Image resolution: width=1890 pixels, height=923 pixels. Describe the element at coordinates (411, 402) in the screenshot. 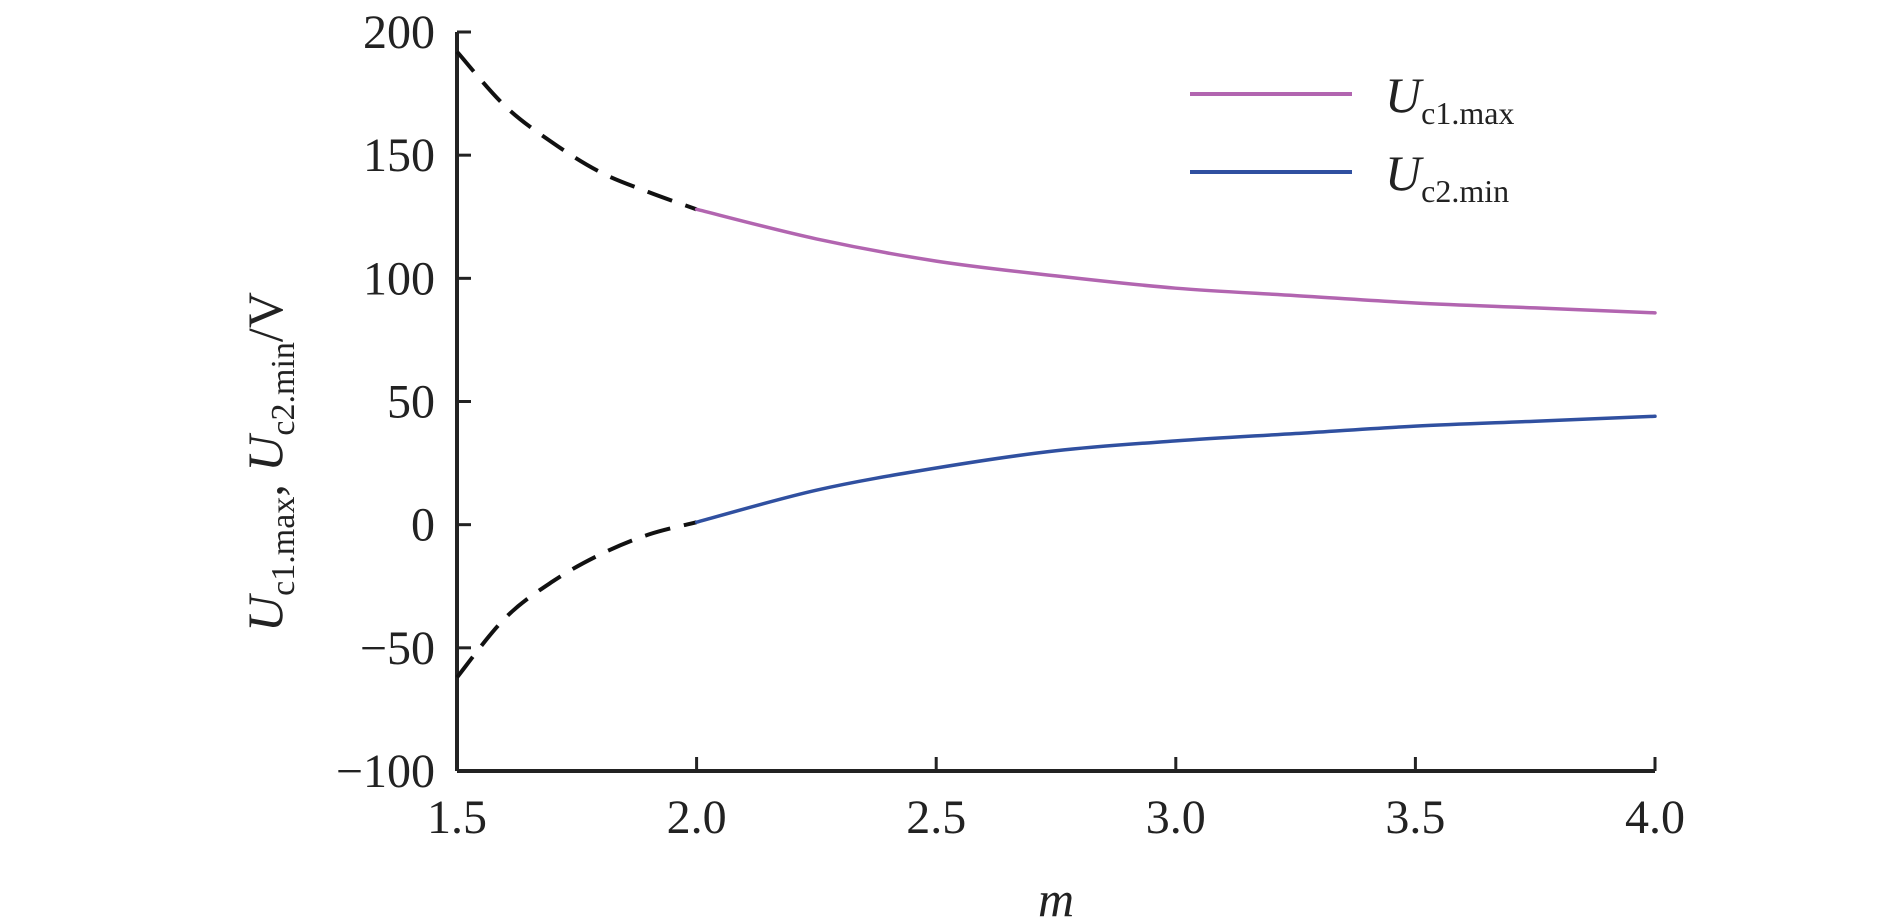

I see `y-tick-label: 50` at that location.